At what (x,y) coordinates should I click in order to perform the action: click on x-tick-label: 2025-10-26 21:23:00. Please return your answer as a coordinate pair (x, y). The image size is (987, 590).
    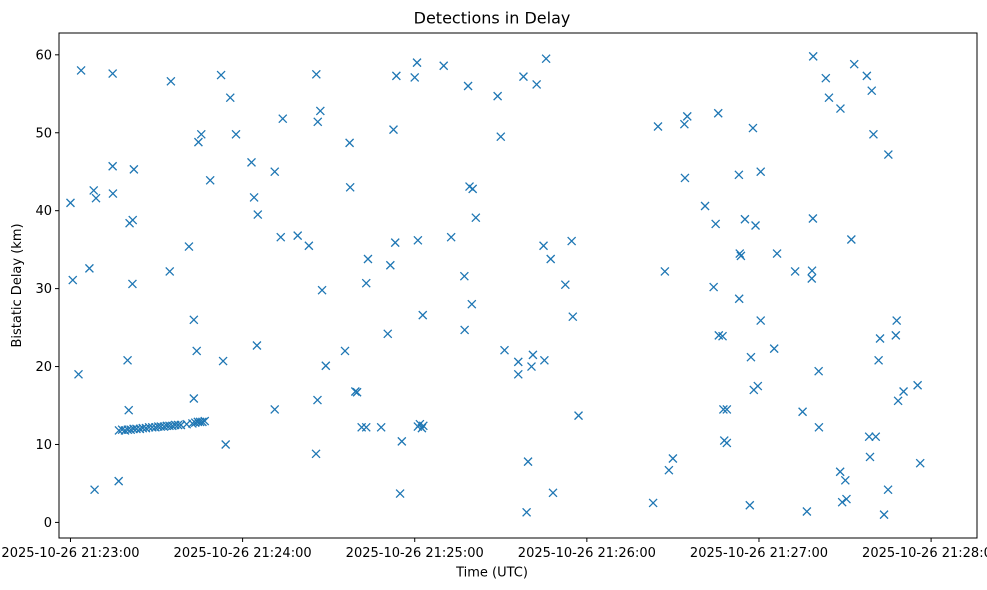
    Looking at the image, I should click on (70, 553).